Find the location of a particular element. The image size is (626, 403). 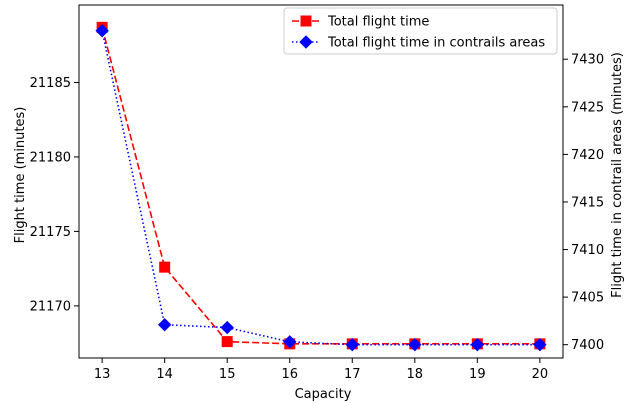

y-right-tick-label: 7410 is located at coordinates (587, 250).